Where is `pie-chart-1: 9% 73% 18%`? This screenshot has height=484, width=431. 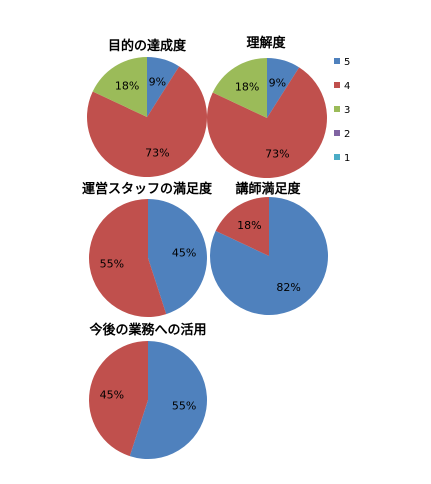 pie-chart-1: 9% 73% 18% is located at coordinates (146, 117).